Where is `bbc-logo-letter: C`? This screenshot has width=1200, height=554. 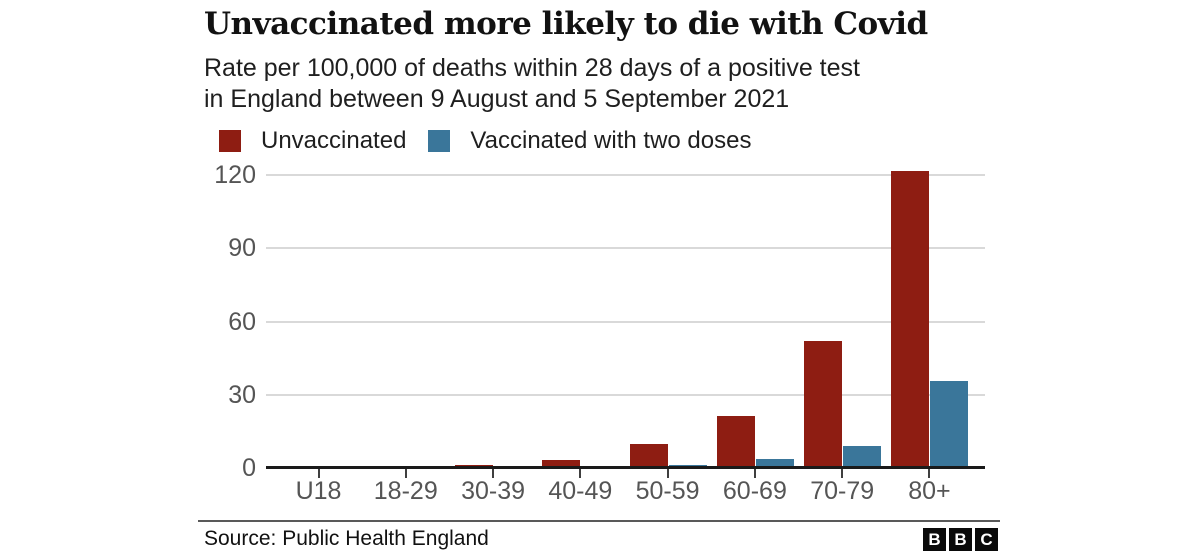 bbc-logo-letter: C is located at coordinates (986, 539).